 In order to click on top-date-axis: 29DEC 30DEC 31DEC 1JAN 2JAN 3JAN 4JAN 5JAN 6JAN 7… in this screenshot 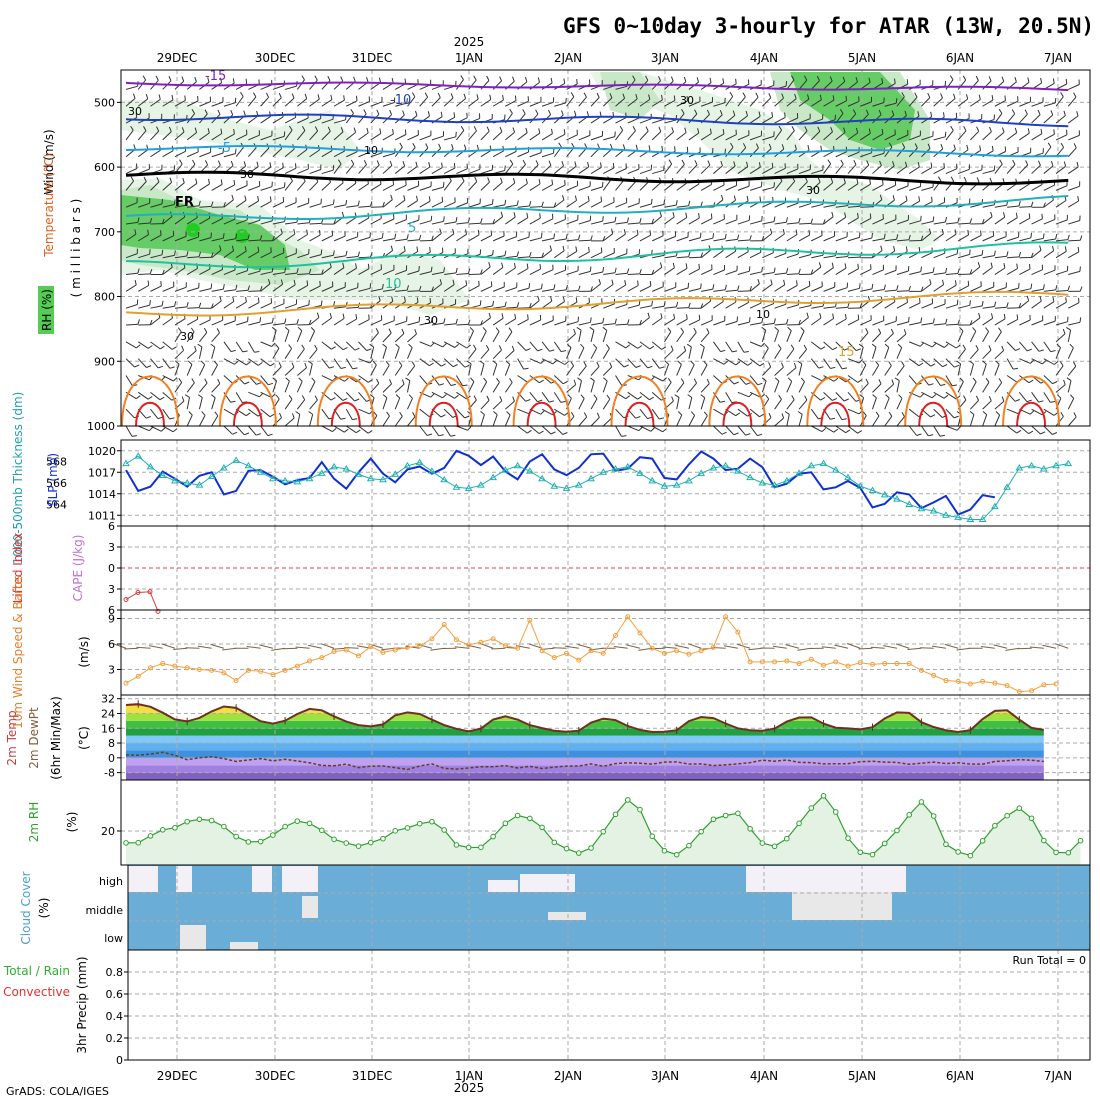, I will do `click(614, 58)`.